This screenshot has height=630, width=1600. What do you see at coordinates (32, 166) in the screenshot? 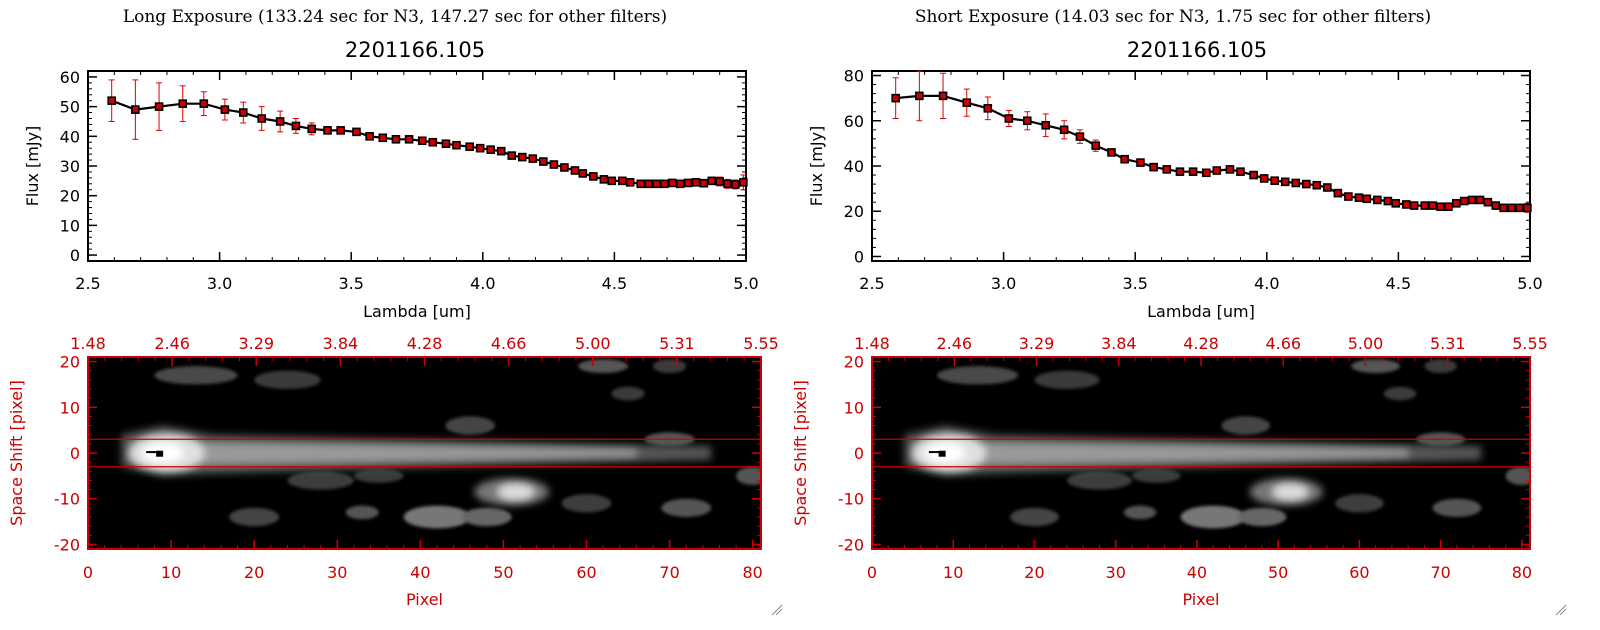
I see `y-axis-label: Flux [mJy]` at bounding box center [32, 166].